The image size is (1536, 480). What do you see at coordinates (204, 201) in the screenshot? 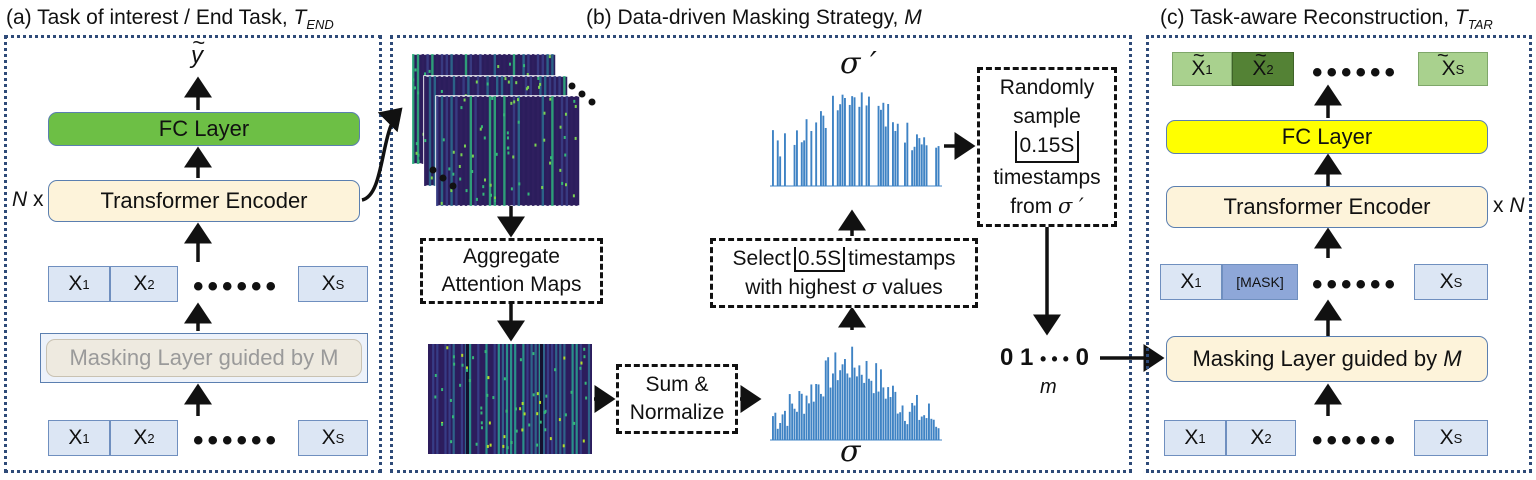
I see `panel-a-transformer-encoder: Transformer Encoder` at bounding box center [204, 201].